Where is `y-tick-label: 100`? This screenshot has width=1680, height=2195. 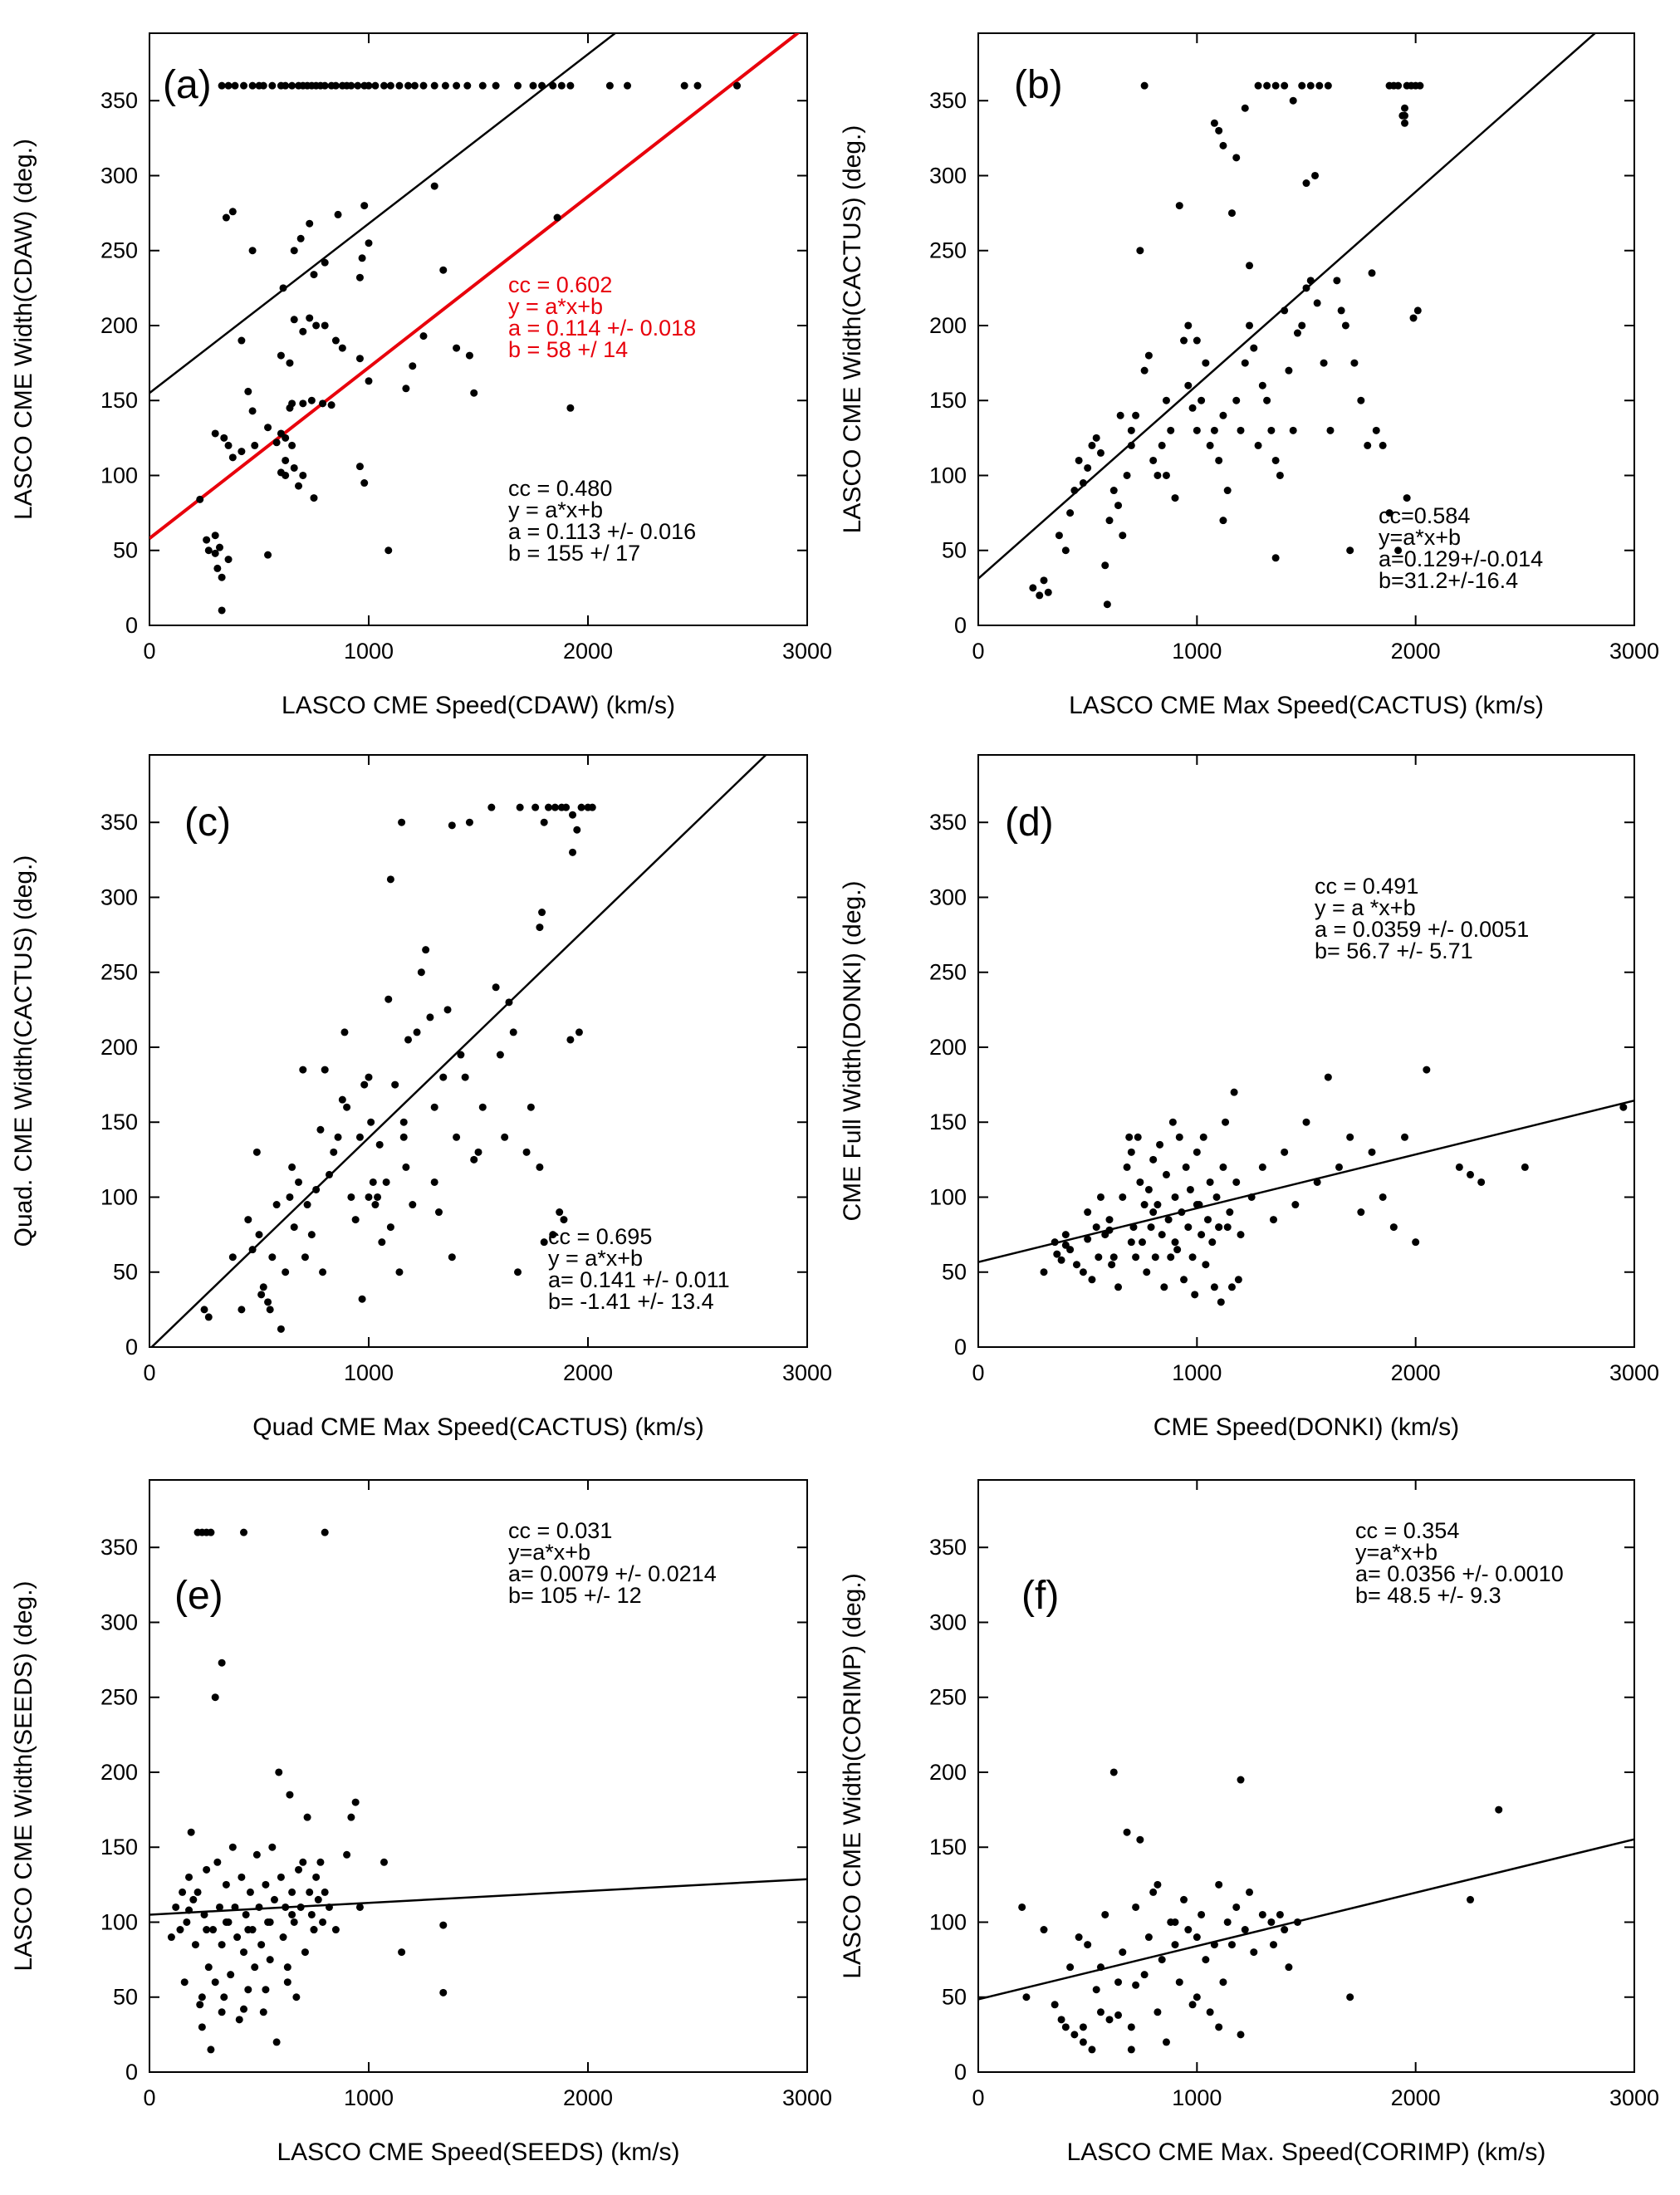
y-tick-label: 100 is located at coordinates (119, 475).